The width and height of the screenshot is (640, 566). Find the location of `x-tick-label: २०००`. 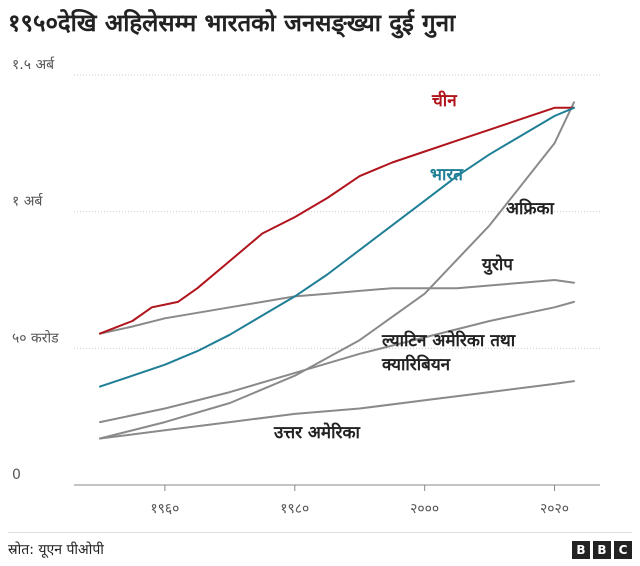

x-tick-label: २००० is located at coordinates (424, 509).